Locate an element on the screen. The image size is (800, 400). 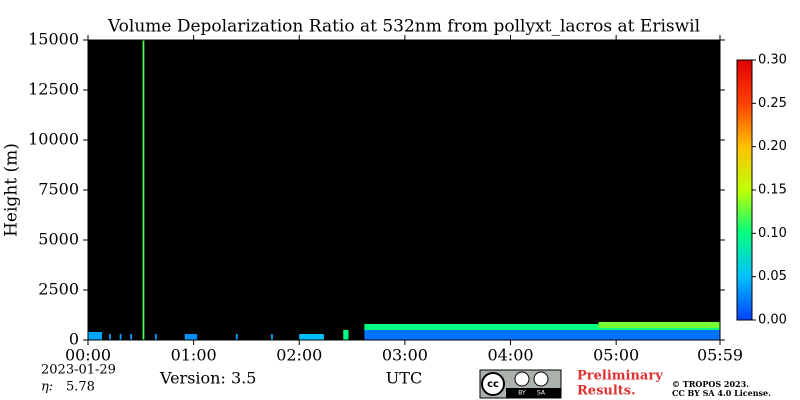
badge-sa: SA is located at coordinates (541, 393).